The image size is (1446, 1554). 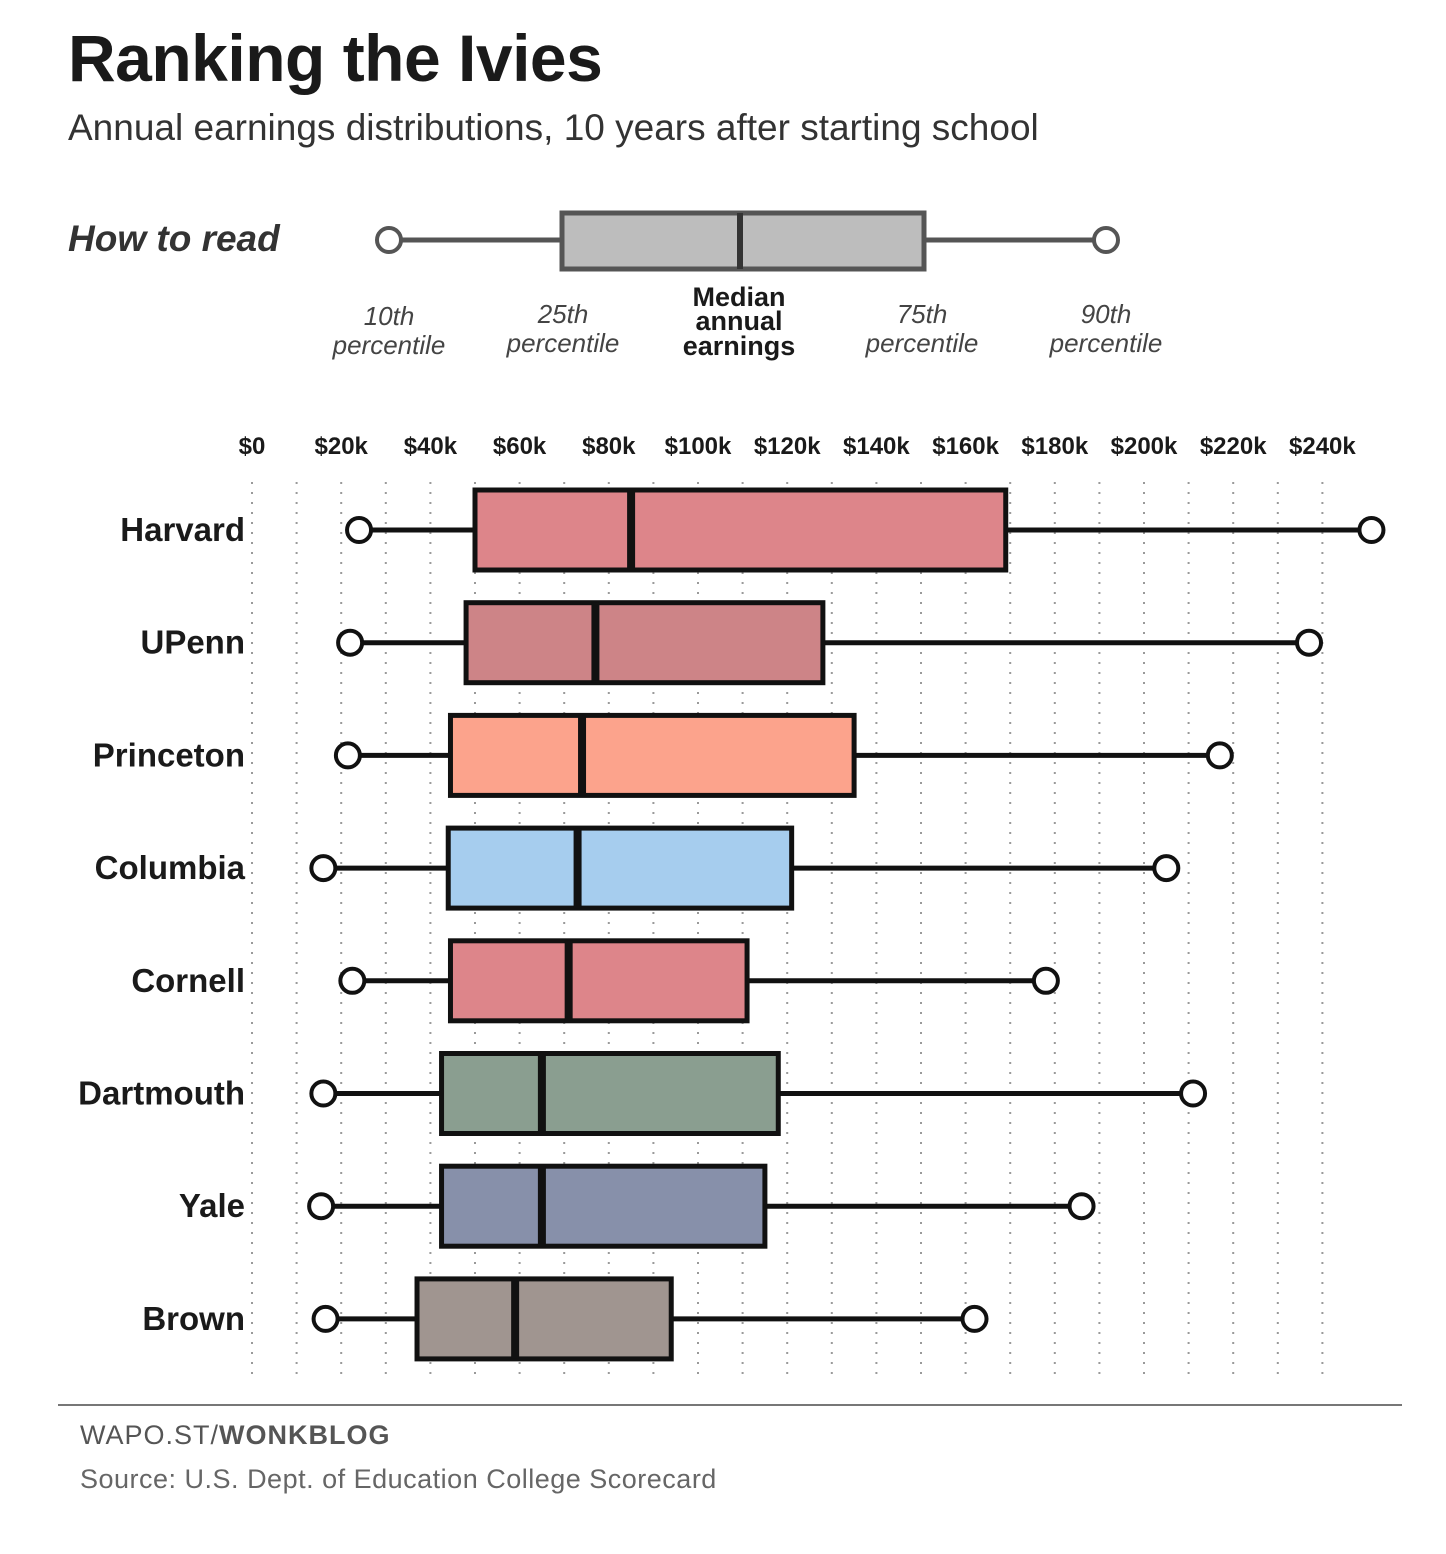 I want to click on school-label: Harvard, so click(x=182, y=529).